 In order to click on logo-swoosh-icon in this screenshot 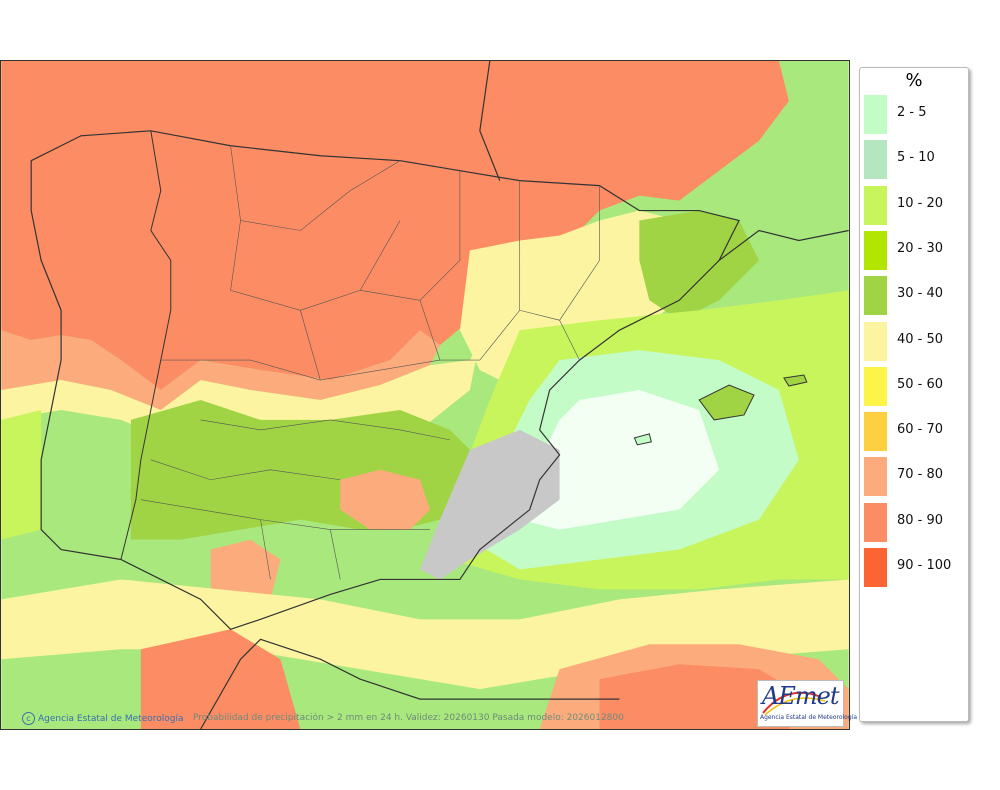, I will do `click(794, 703)`.